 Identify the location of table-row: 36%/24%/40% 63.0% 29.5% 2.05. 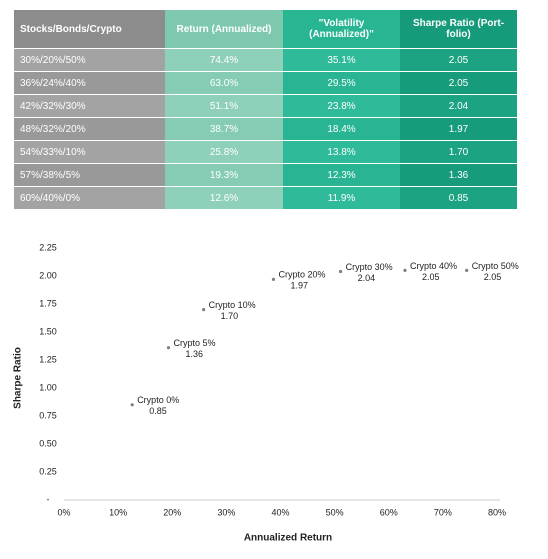
(265, 83).